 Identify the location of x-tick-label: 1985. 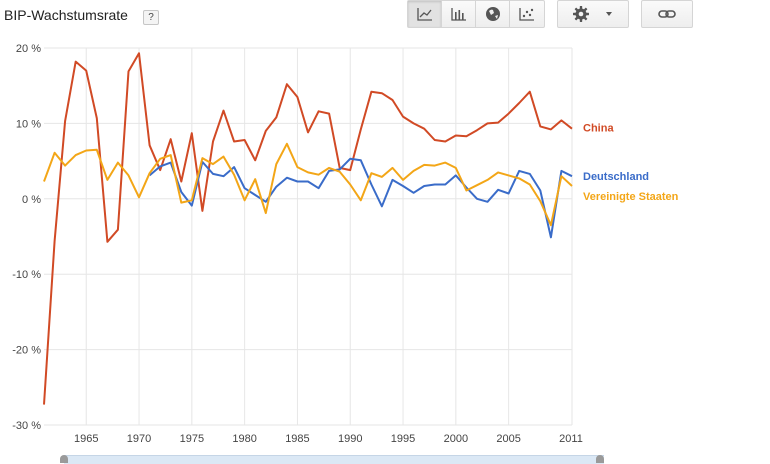
(297, 439).